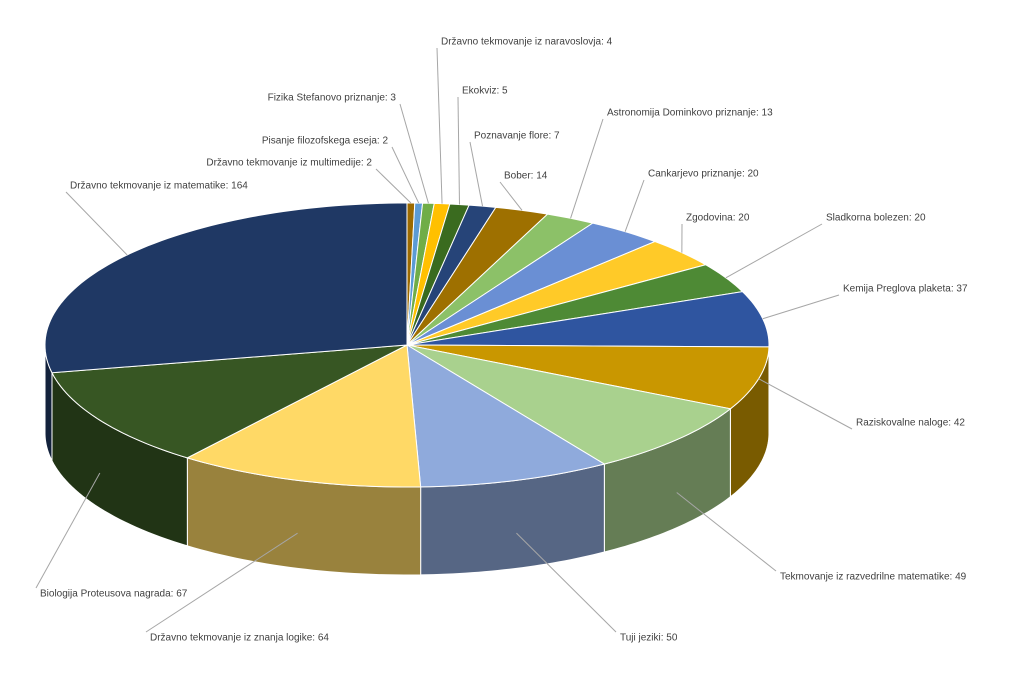 The height and width of the screenshot is (696, 1024). What do you see at coordinates (239, 638) in the screenshot?
I see `data-label: Državno tekmovanje iz znanja logike: 64` at bounding box center [239, 638].